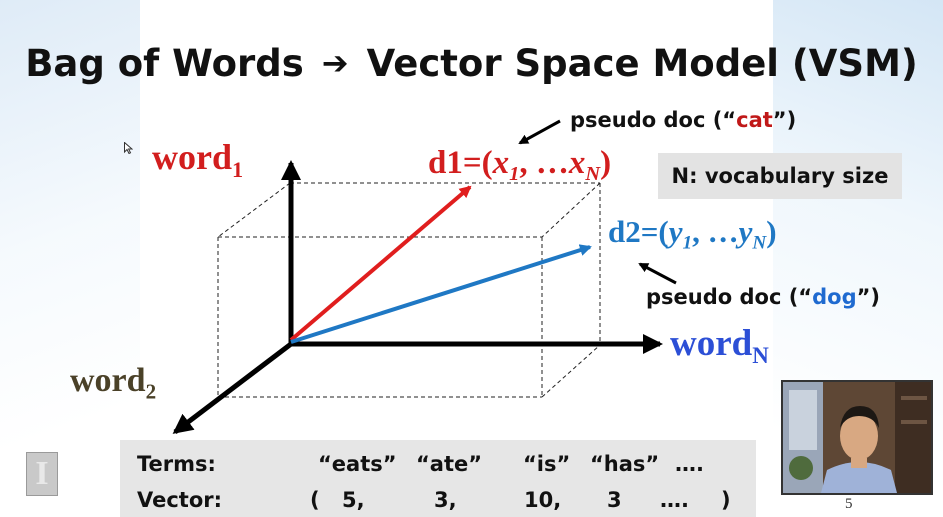  I want to click on presenter-video-feed, so click(857, 437).